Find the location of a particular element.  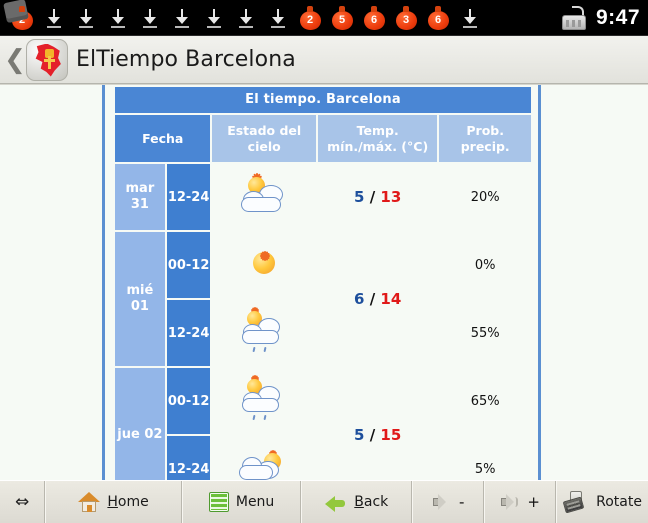

table-caption: El tiempo. Barcelona is located at coordinates (323, 100).